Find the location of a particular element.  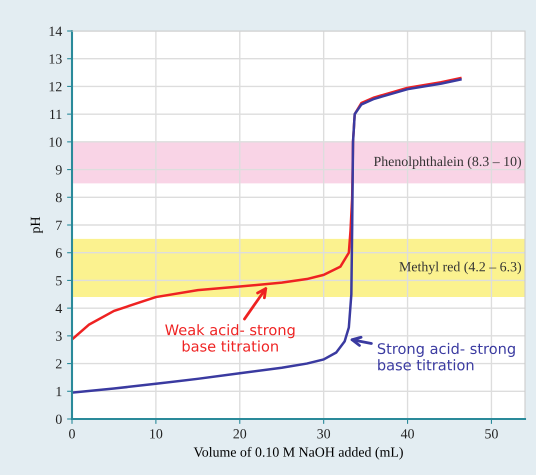

x-tick-label: 30 is located at coordinates (323, 433).